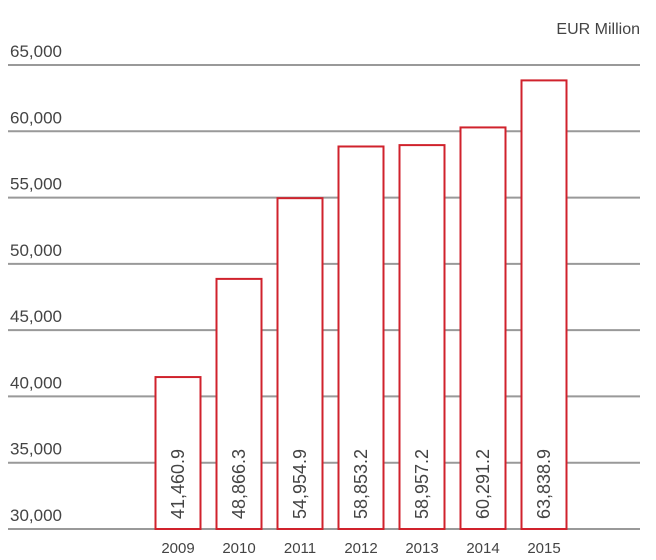 The image size is (656, 560). Describe the element at coordinates (544, 484) in the screenshot. I see `bar-value-label: 63,838.9` at that location.